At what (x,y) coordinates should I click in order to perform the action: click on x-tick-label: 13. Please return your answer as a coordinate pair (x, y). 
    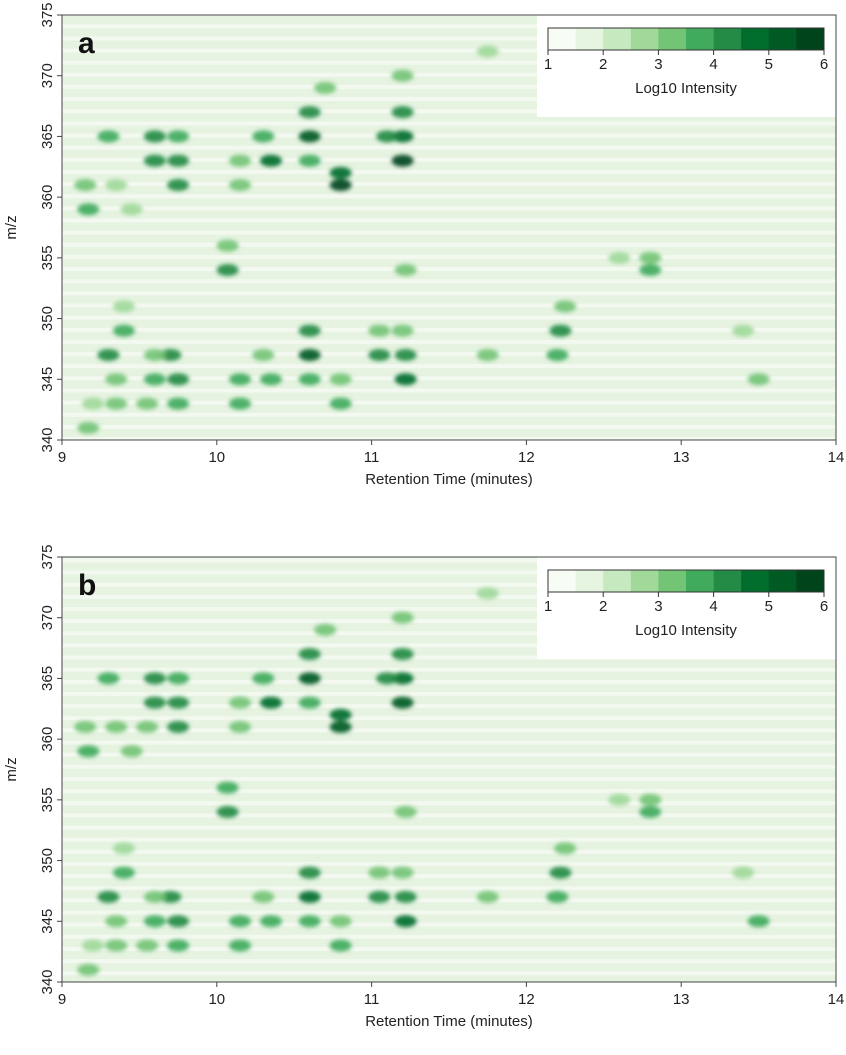
    Looking at the image, I should click on (681, 457).